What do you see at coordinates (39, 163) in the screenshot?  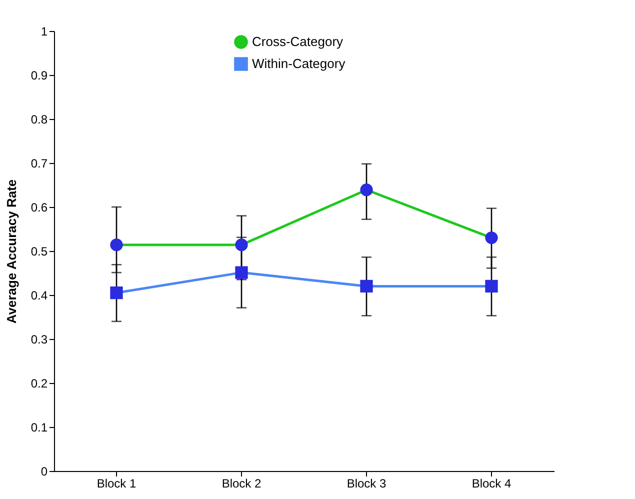 I see `y-tick-label: 0.7` at bounding box center [39, 163].